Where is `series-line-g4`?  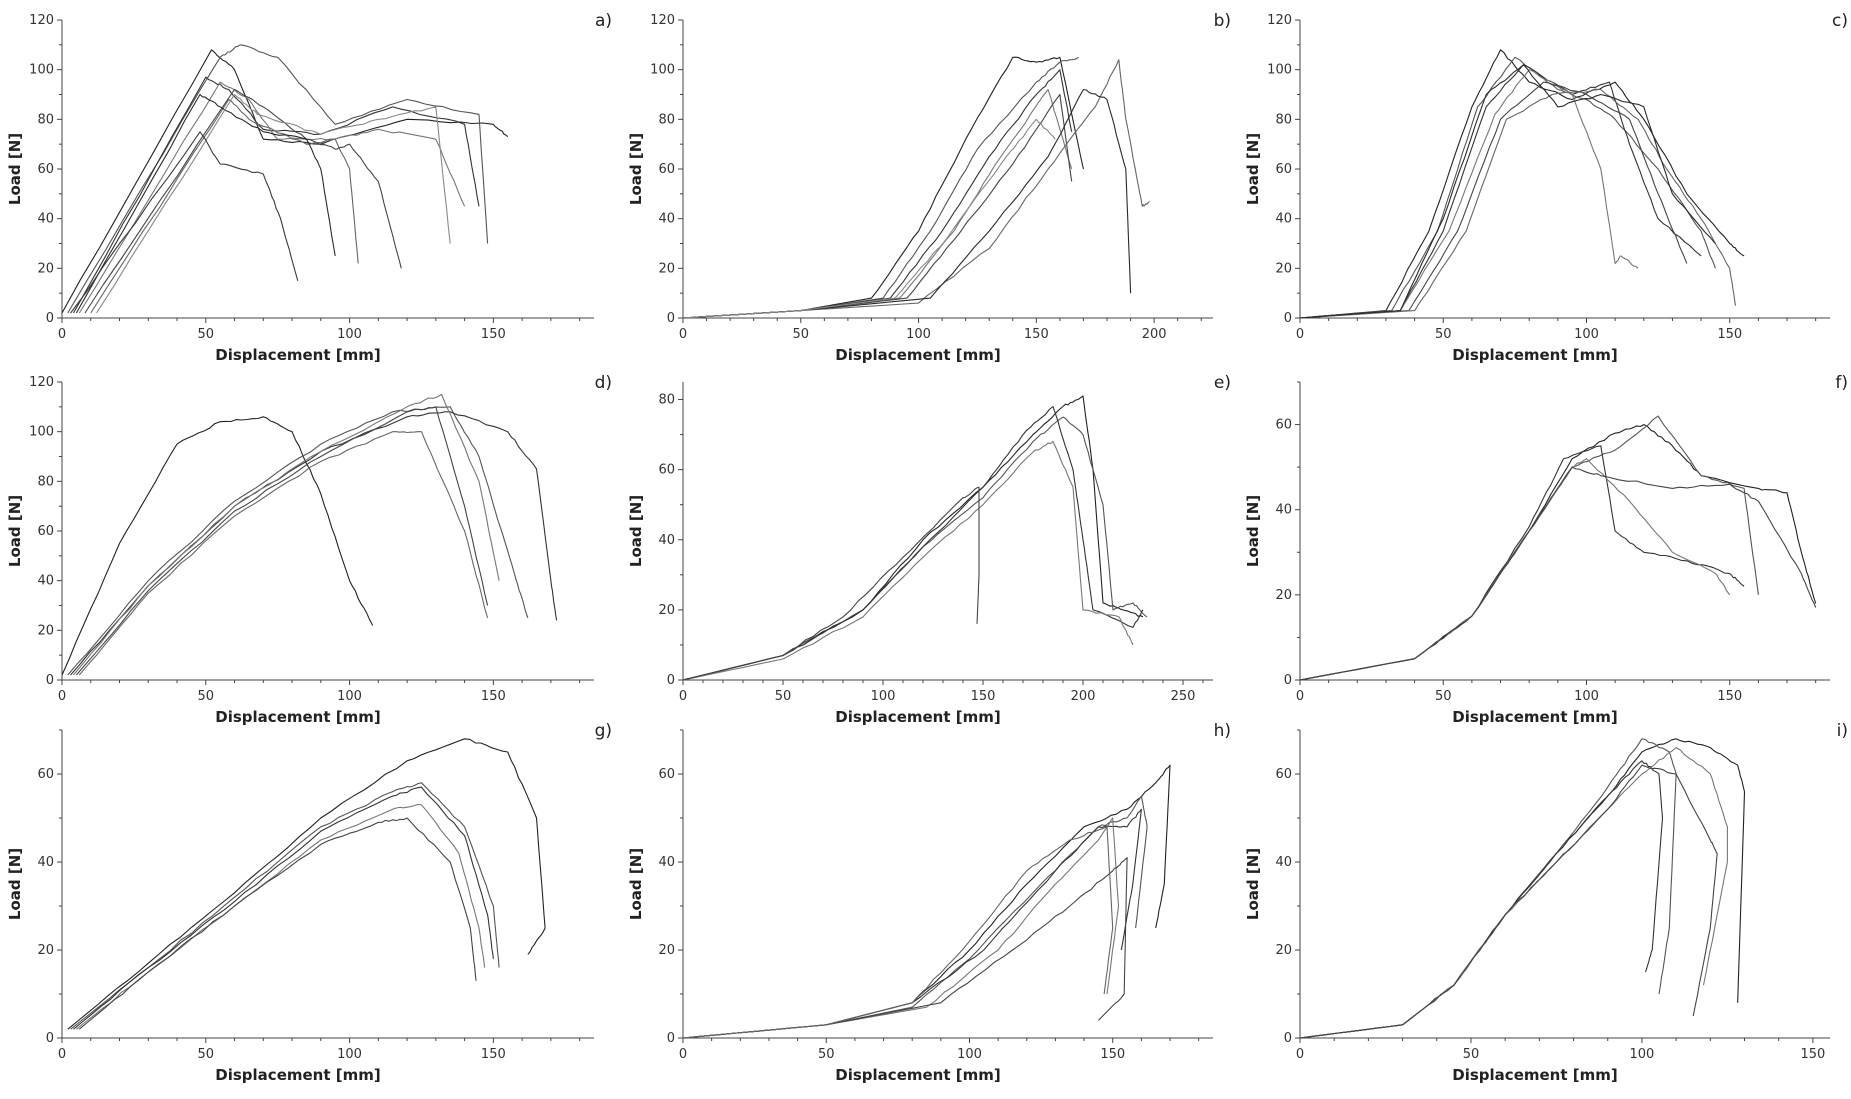
series-line-g4 is located at coordinates (281, 916).